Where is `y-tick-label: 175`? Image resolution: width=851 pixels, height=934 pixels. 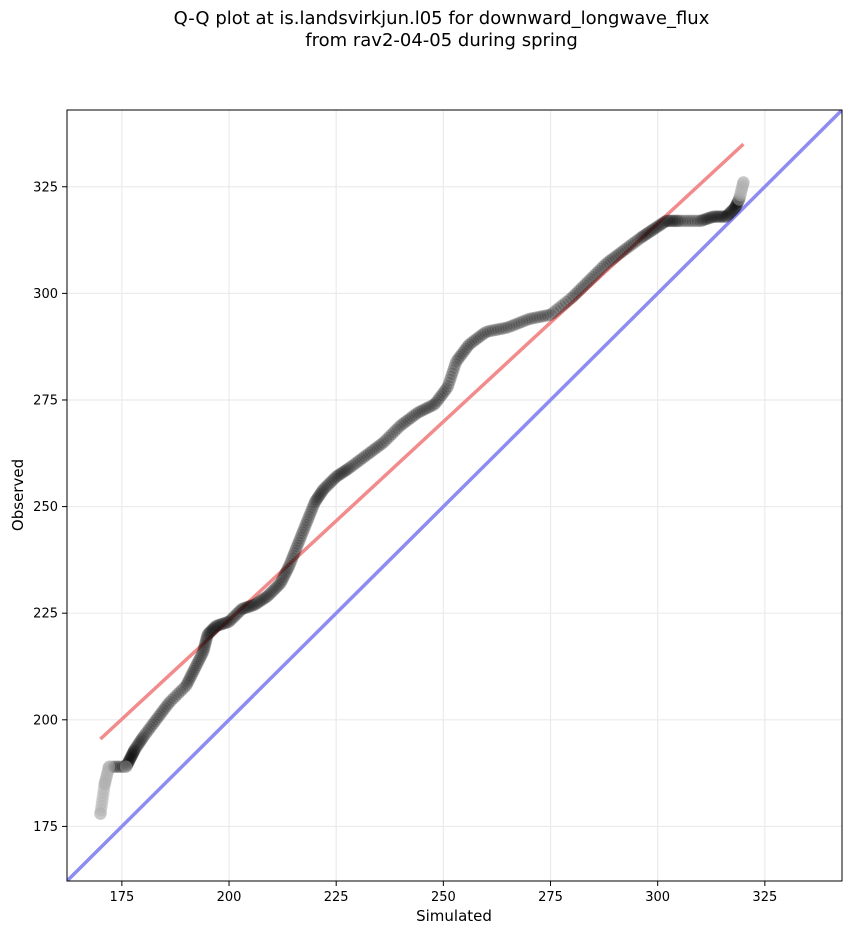
y-tick-label: 175 is located at coordinates (45, 827).